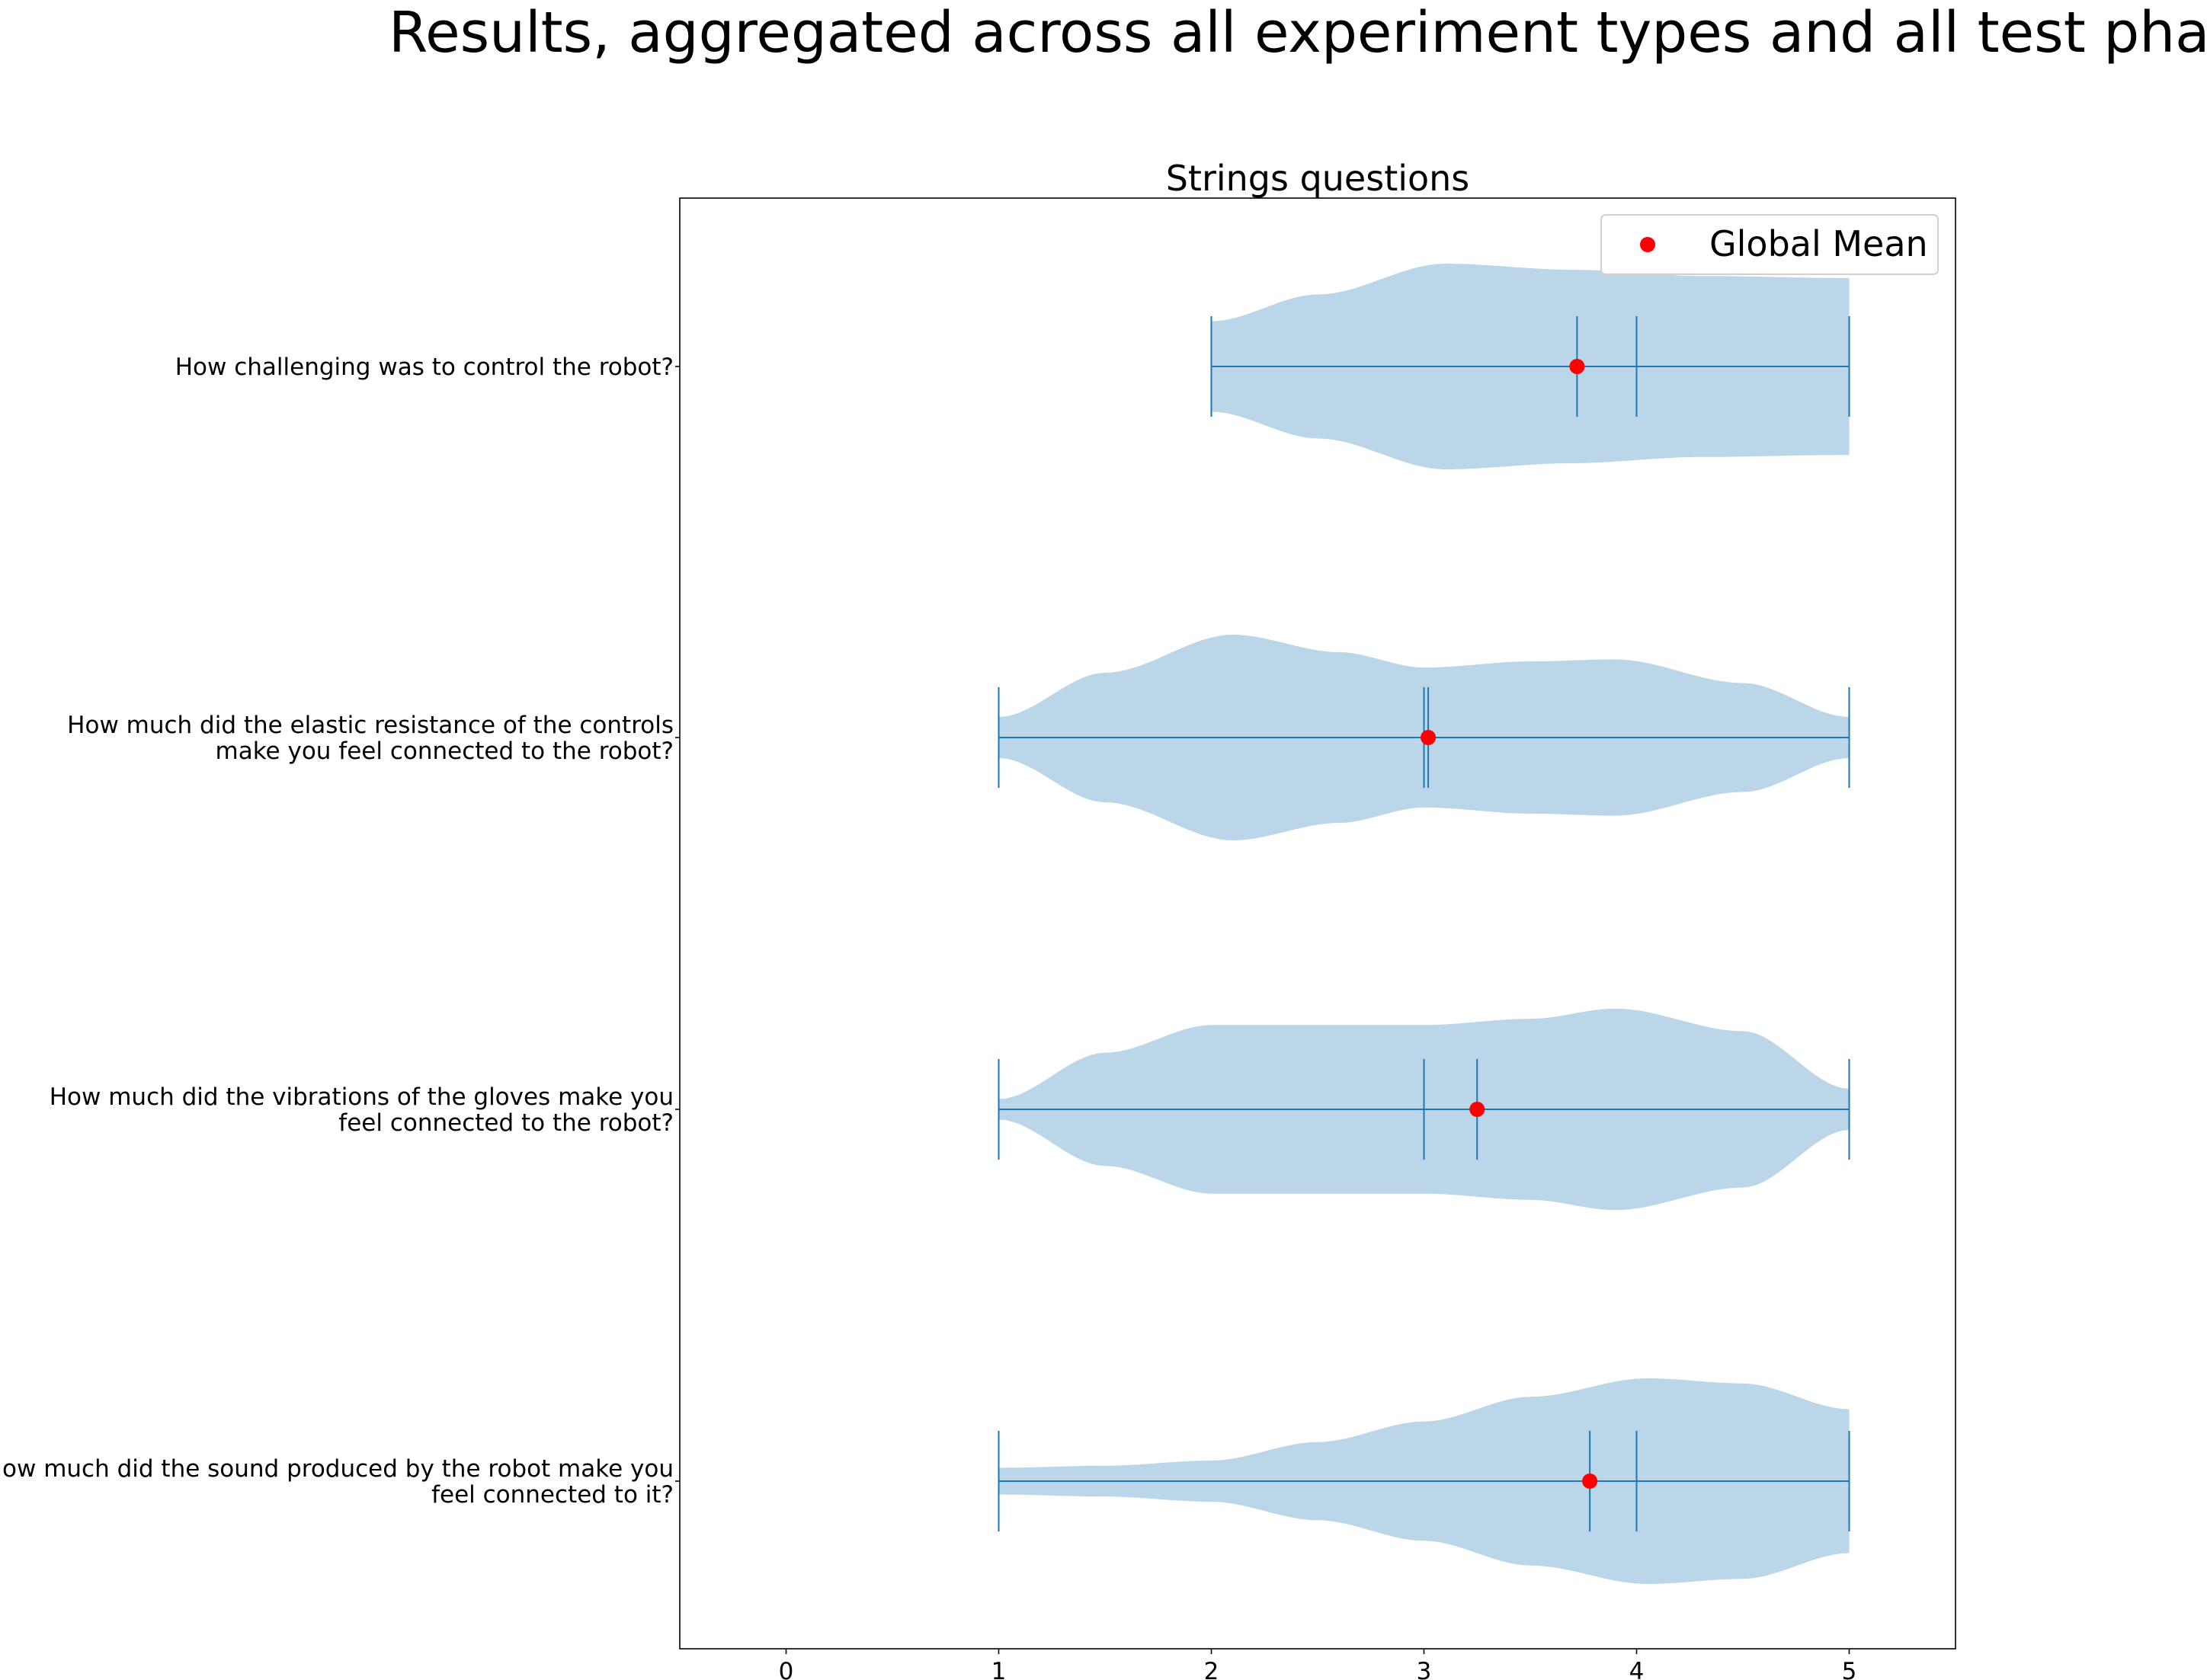 The height and width of the screenshot is (1680, 2207). What do you see at coordinates (1509, 924) in the screenshot?
I see `mean-markers-layer` at bounding box center [1509, 924].